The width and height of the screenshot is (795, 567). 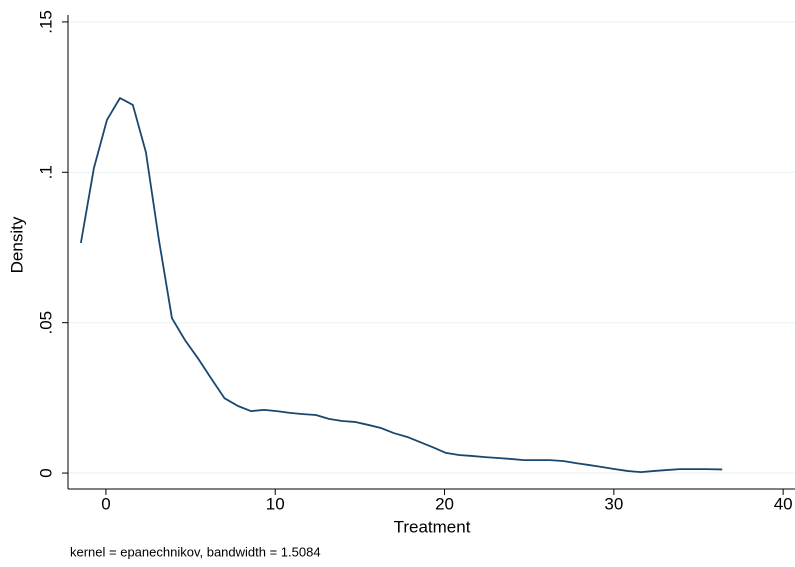 What do you see at coordinates (16, 244) in the screenshot?
I see `y-axis-label: Density` at bounding box center [16, 244].